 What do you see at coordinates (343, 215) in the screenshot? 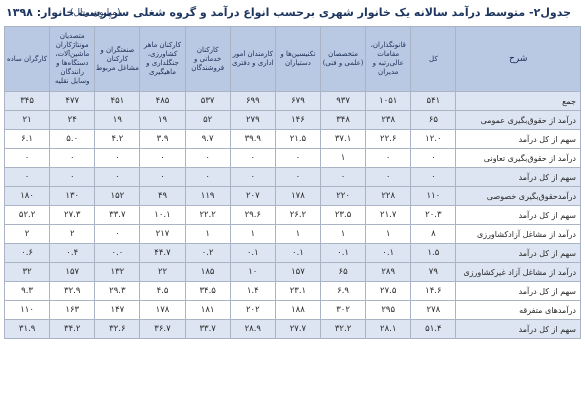
I see `table-cell: ۲۳.۵` at bounding box center [343, 215].